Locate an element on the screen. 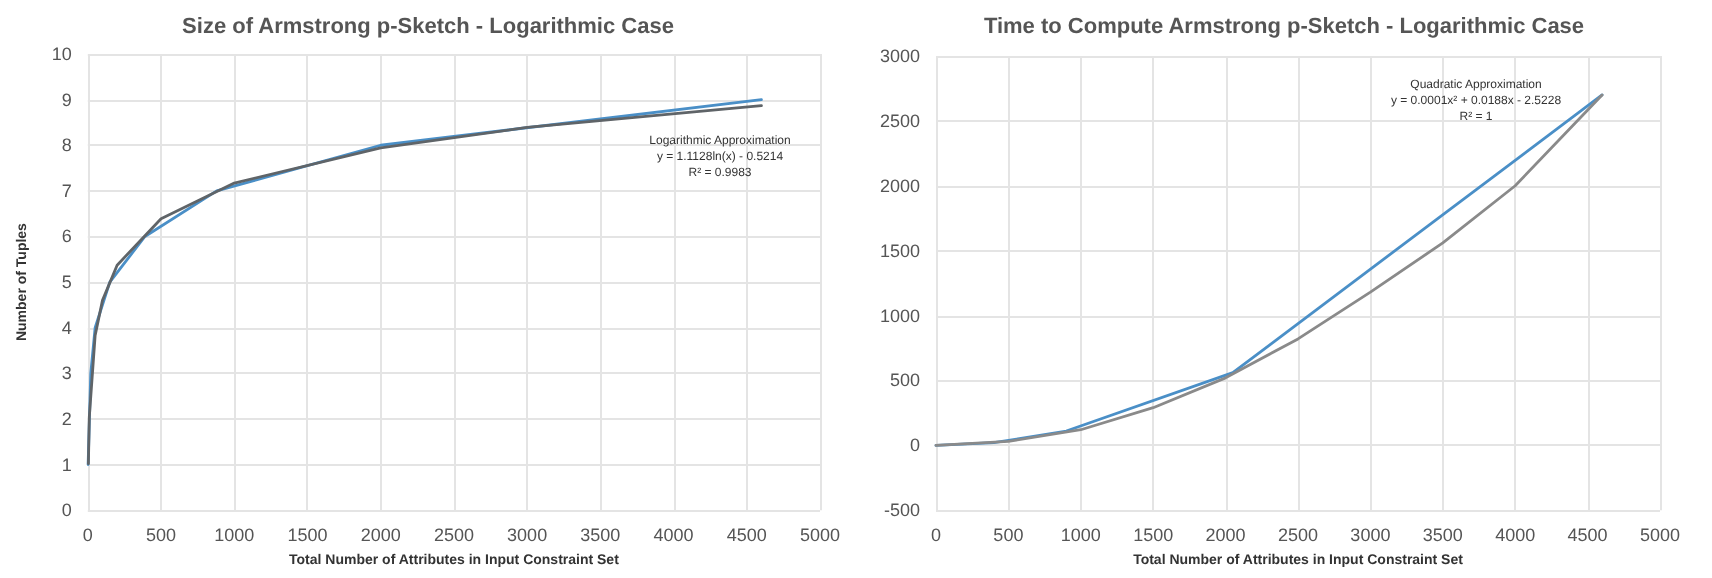  y-tick-label: 9 is located at coordinates (66, 99).